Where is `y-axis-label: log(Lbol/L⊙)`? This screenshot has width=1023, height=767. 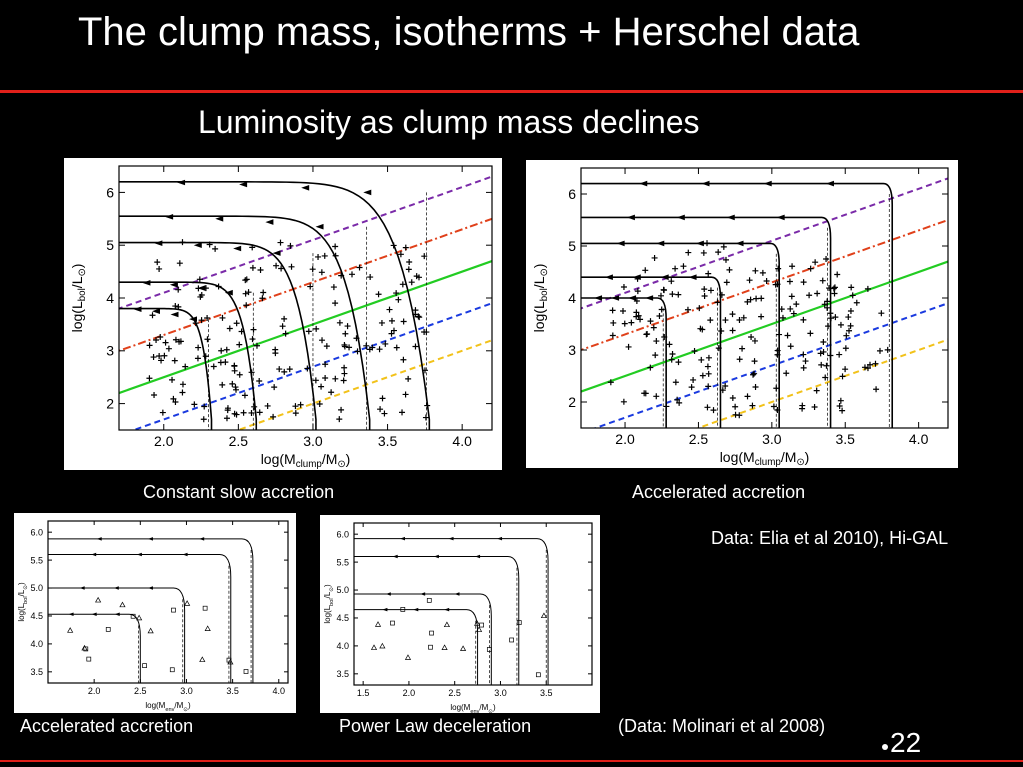
y-axis-label: log(Lbol/L⊙) is located at coordinates (540, 298).